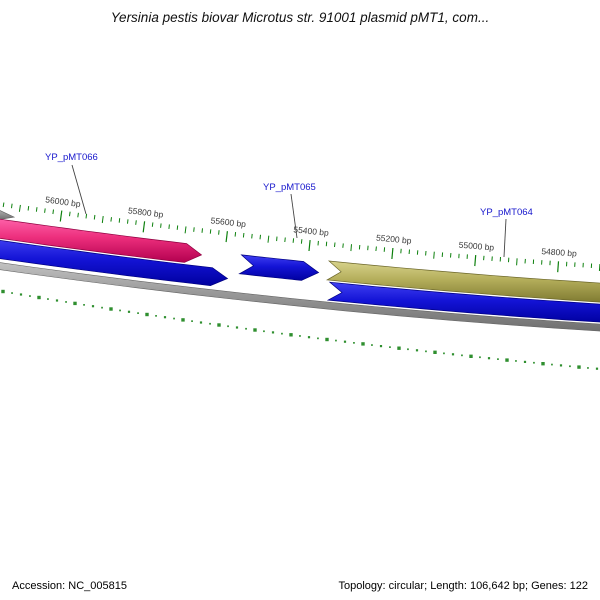 The width and height of the screenshot is (600, 600). I want to click on gene-label-YP_pMT065: YP_pMT065, so click(289, 187).